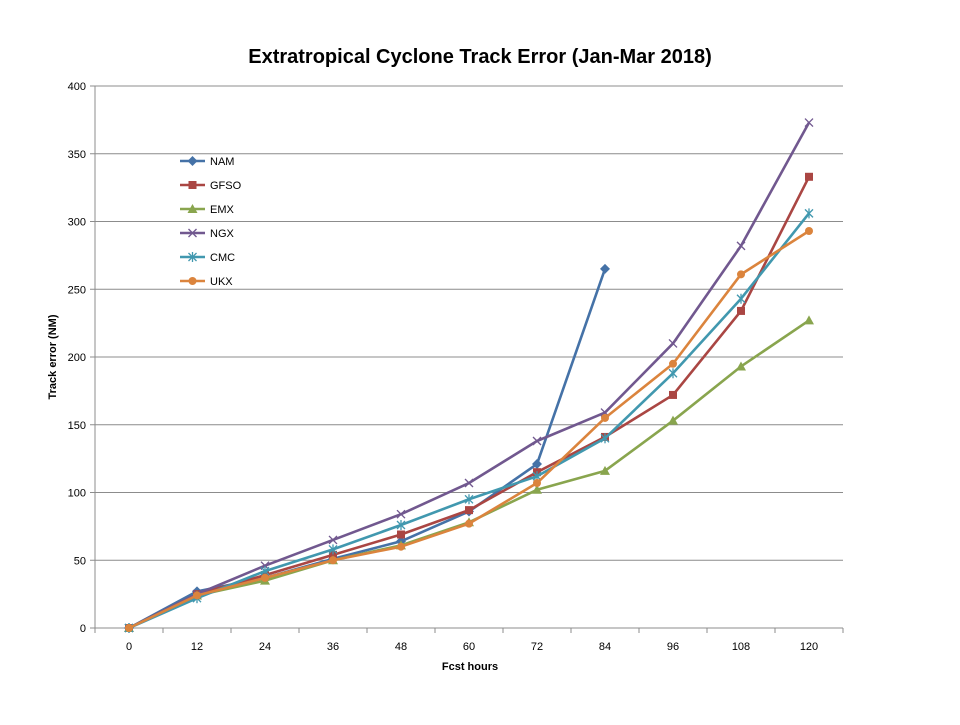 Image resolution: width=960 pixels, height=725 pixels. Describe the element at coordinates (77, 494) in the screenshot. I see `y-tick-label: 100` at that location.